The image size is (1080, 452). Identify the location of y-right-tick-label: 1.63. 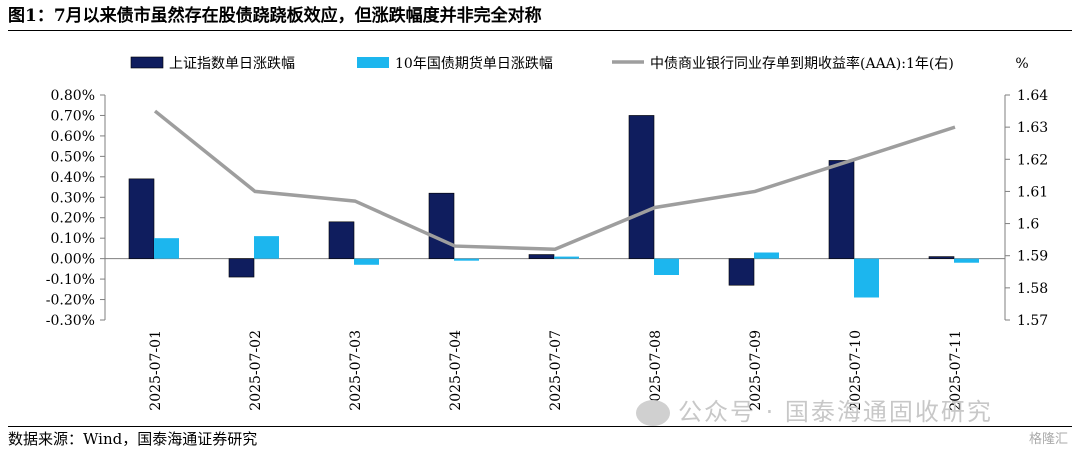
(1032, 128).